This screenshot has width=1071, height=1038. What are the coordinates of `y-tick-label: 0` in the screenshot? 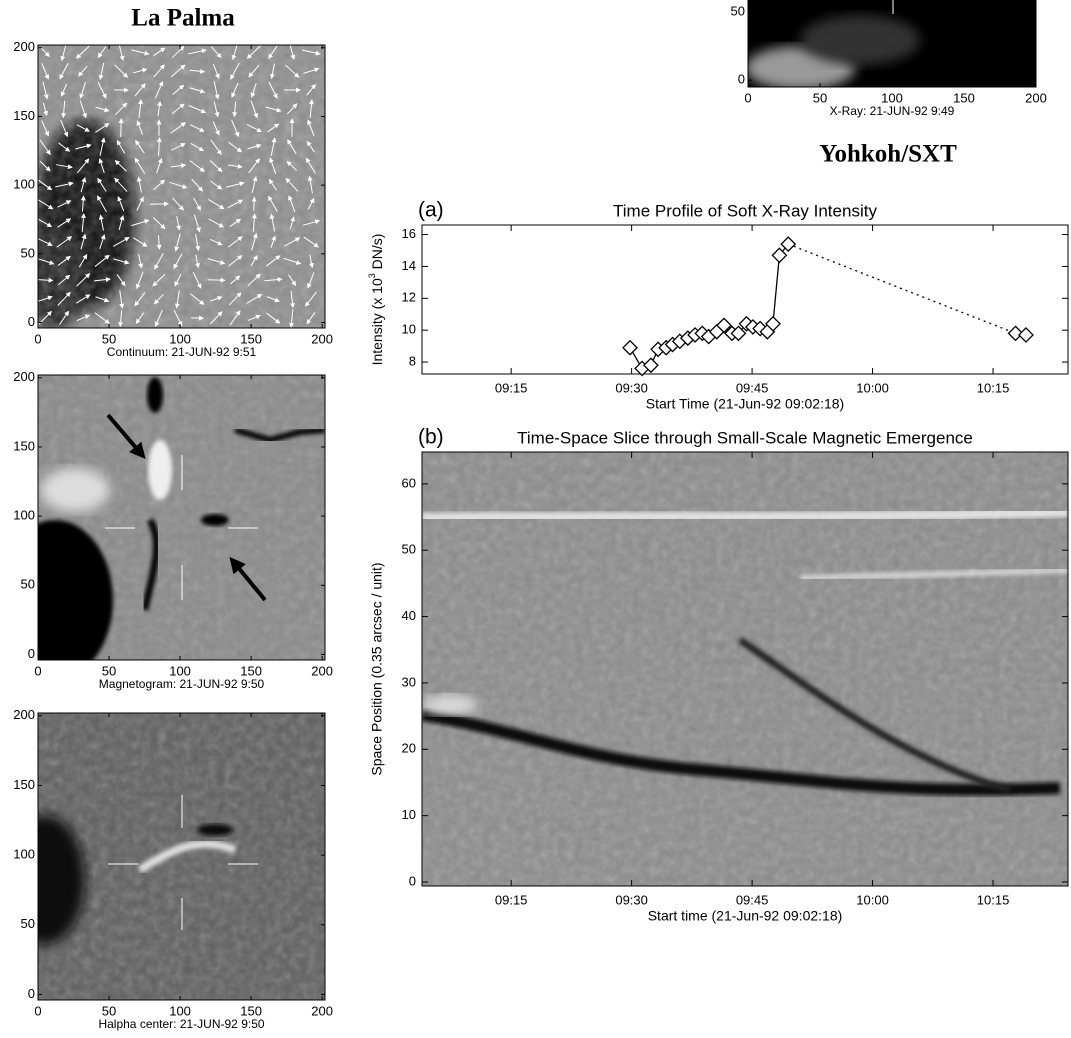 It's located at (412, 880).